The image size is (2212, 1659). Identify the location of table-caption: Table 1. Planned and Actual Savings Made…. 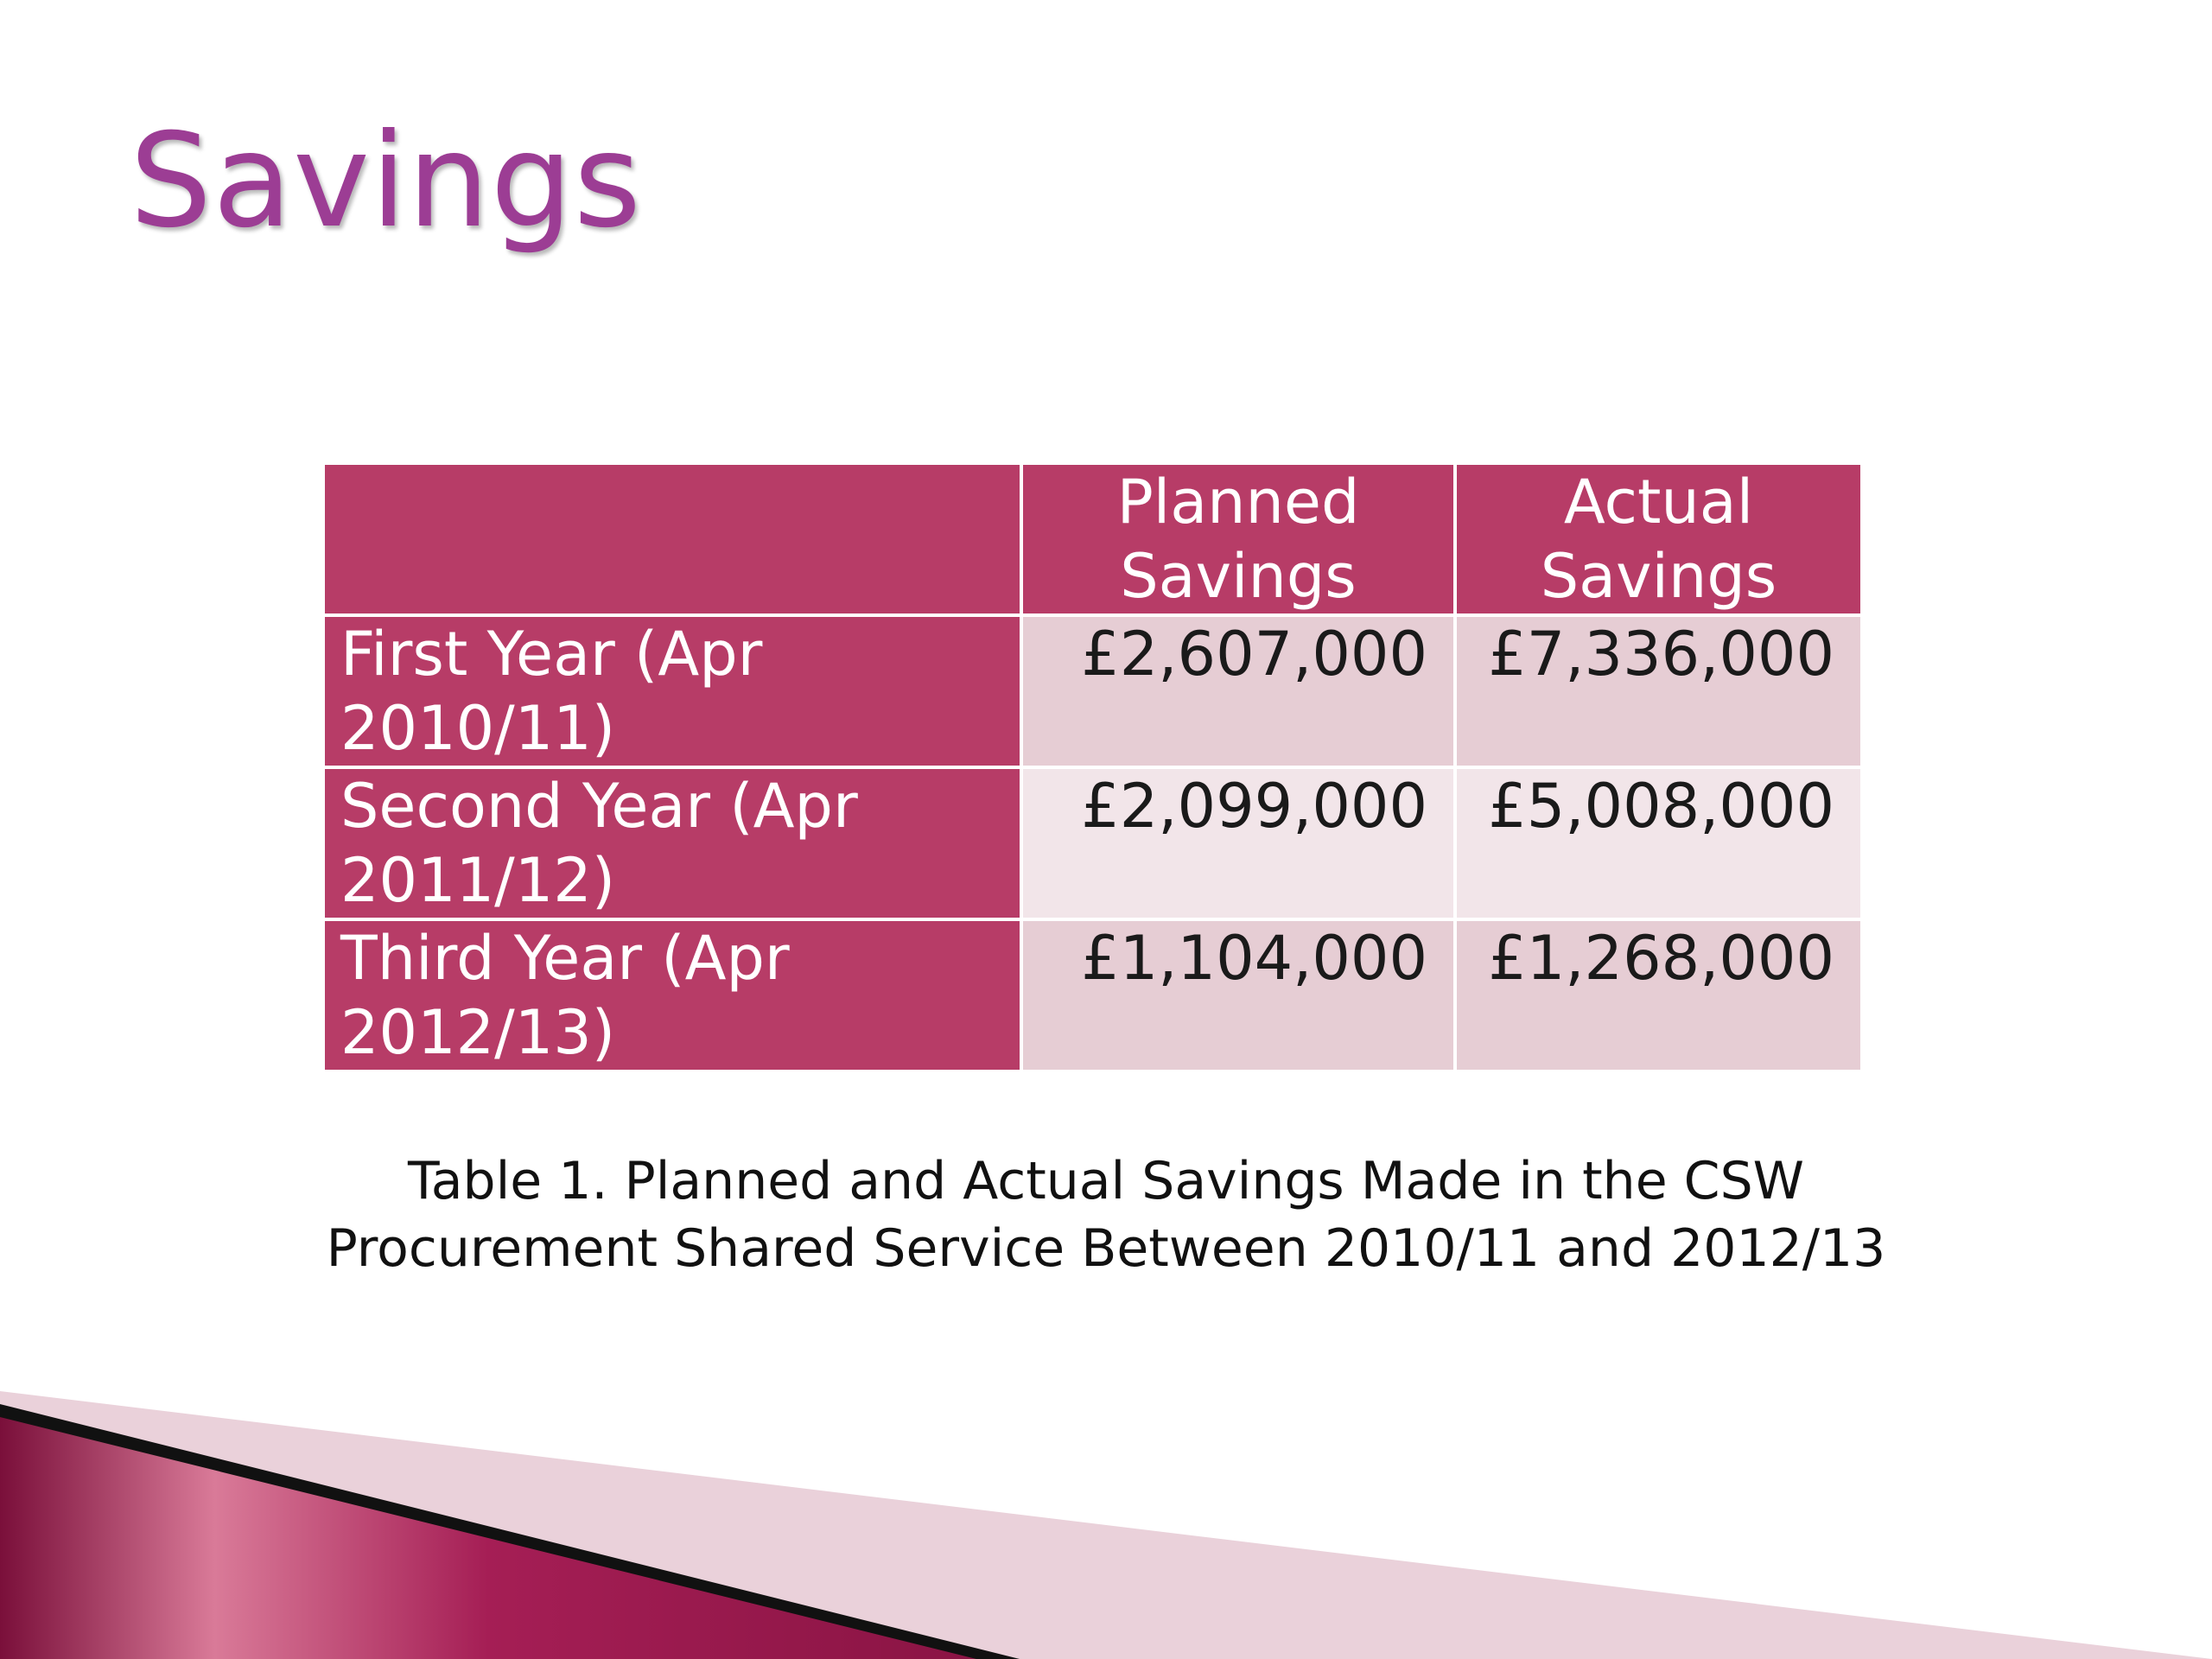
(1106, 1214).